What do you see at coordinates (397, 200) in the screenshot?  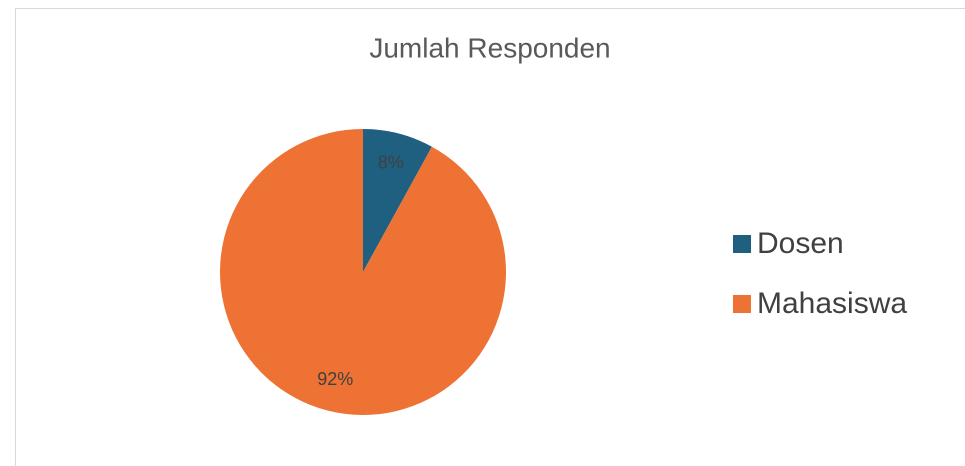 I see `pie-slice` at bounding box center [397, 200].